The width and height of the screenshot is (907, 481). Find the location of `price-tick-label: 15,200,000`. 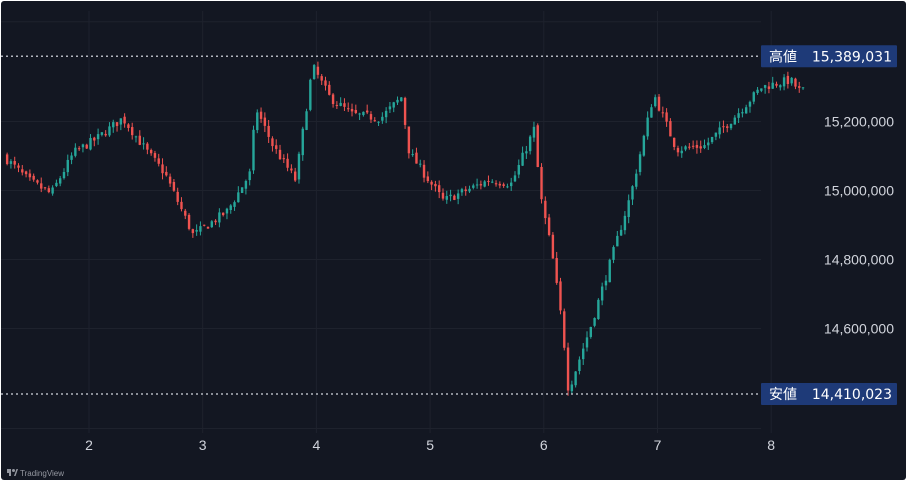

price-tick-label: 15,200,000 is located at coordinates (859, 122).